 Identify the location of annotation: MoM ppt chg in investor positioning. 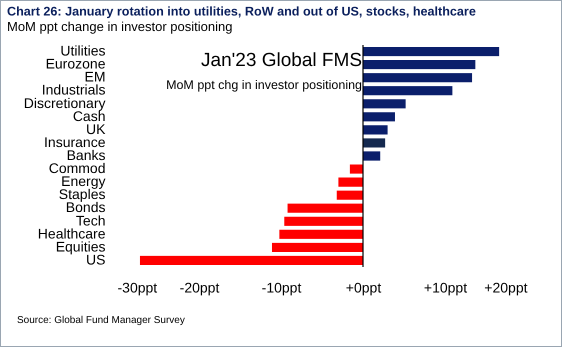
(264, 85).